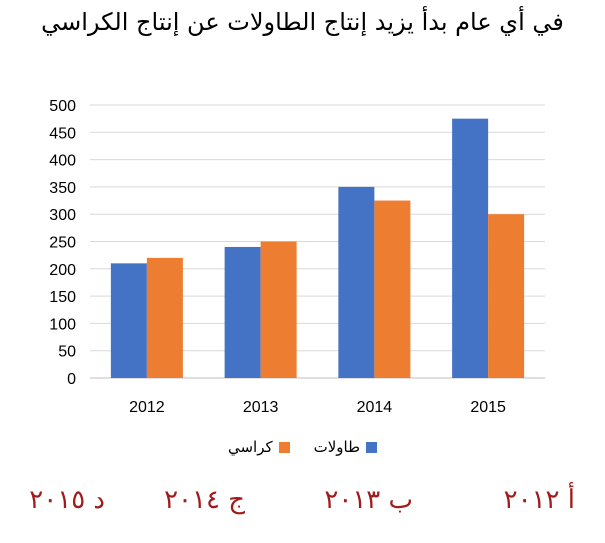 This screenshot has height=543, width=605. Describe the element at coordinates (62, 215) in the screenshot. I see `y-tick-label: 300` at that location.